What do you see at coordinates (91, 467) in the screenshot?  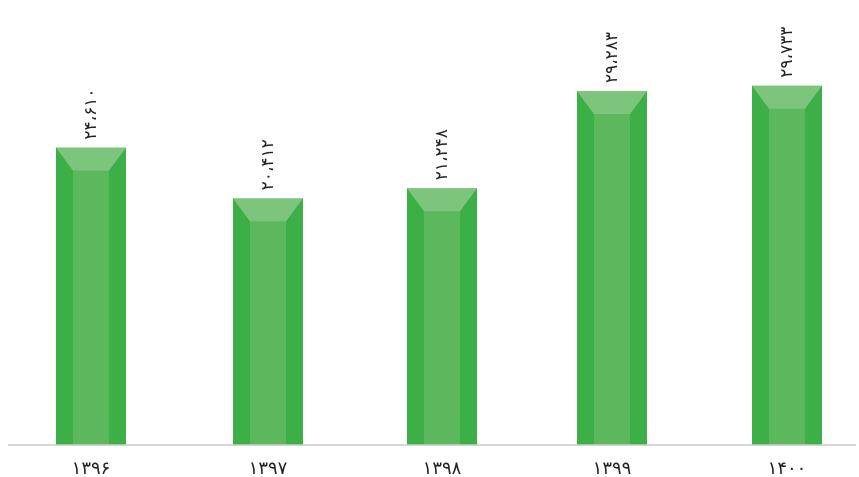 I see `x-tick-label: ۱۳۹۶` at bounding box center [91, 467].